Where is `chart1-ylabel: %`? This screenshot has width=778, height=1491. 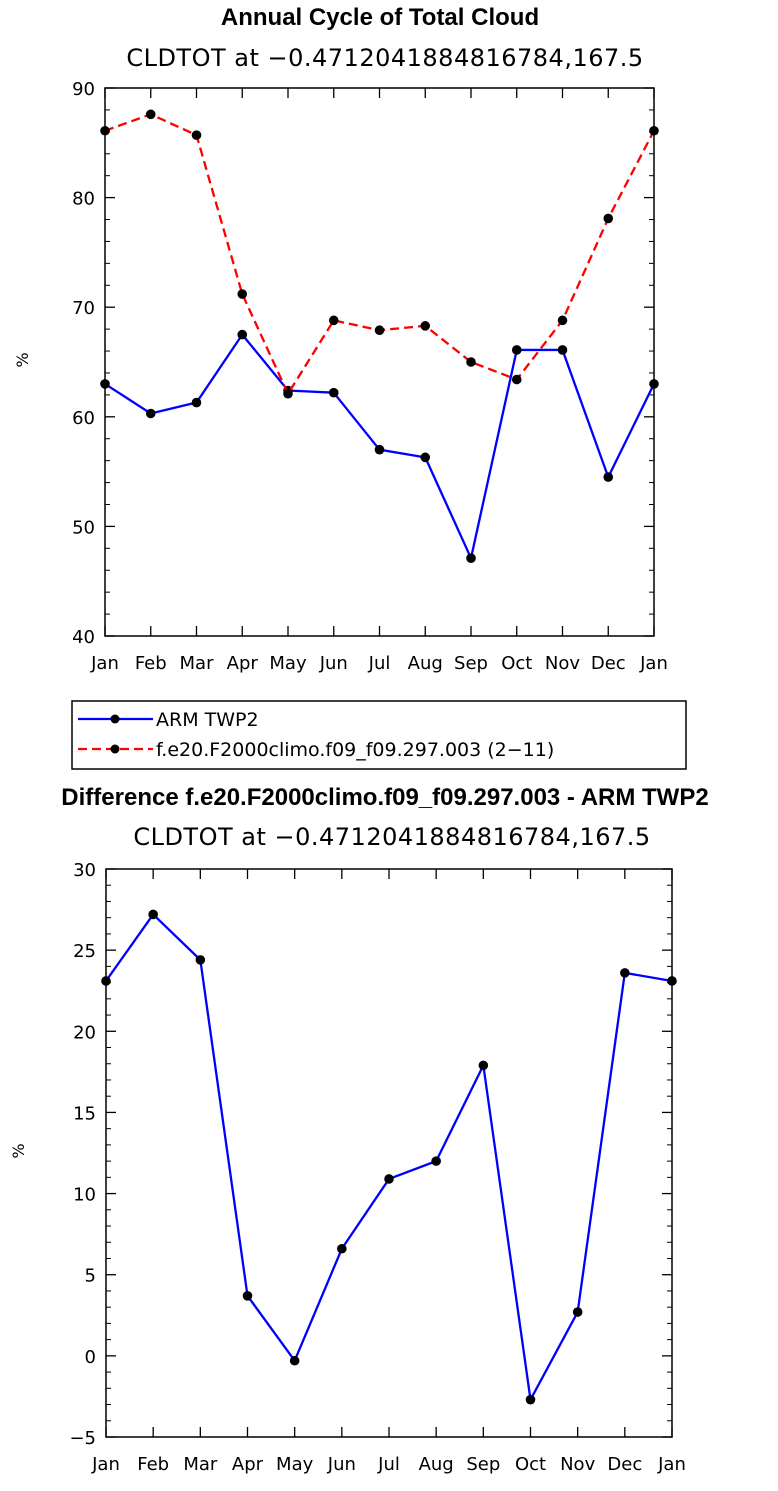
chart1-ylabel: % is located at coordinates (22, 359).